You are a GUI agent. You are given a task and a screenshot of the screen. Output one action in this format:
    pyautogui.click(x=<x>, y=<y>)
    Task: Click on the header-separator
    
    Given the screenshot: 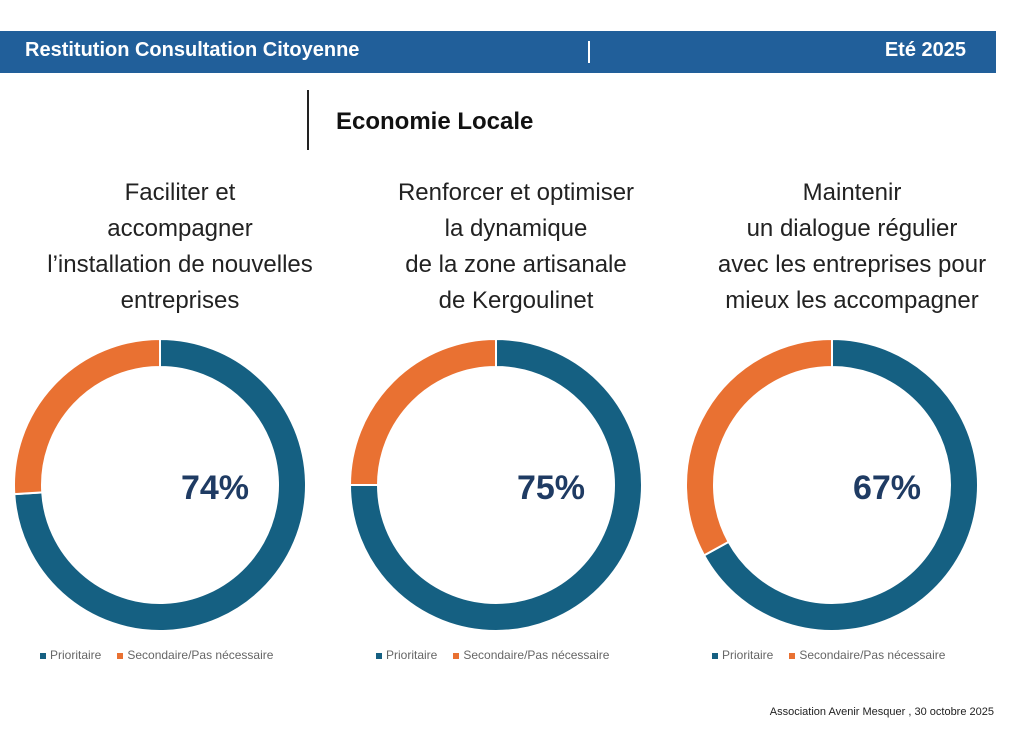 What is the action you would take?
    pyautogui.click(x=589, y=52)
    